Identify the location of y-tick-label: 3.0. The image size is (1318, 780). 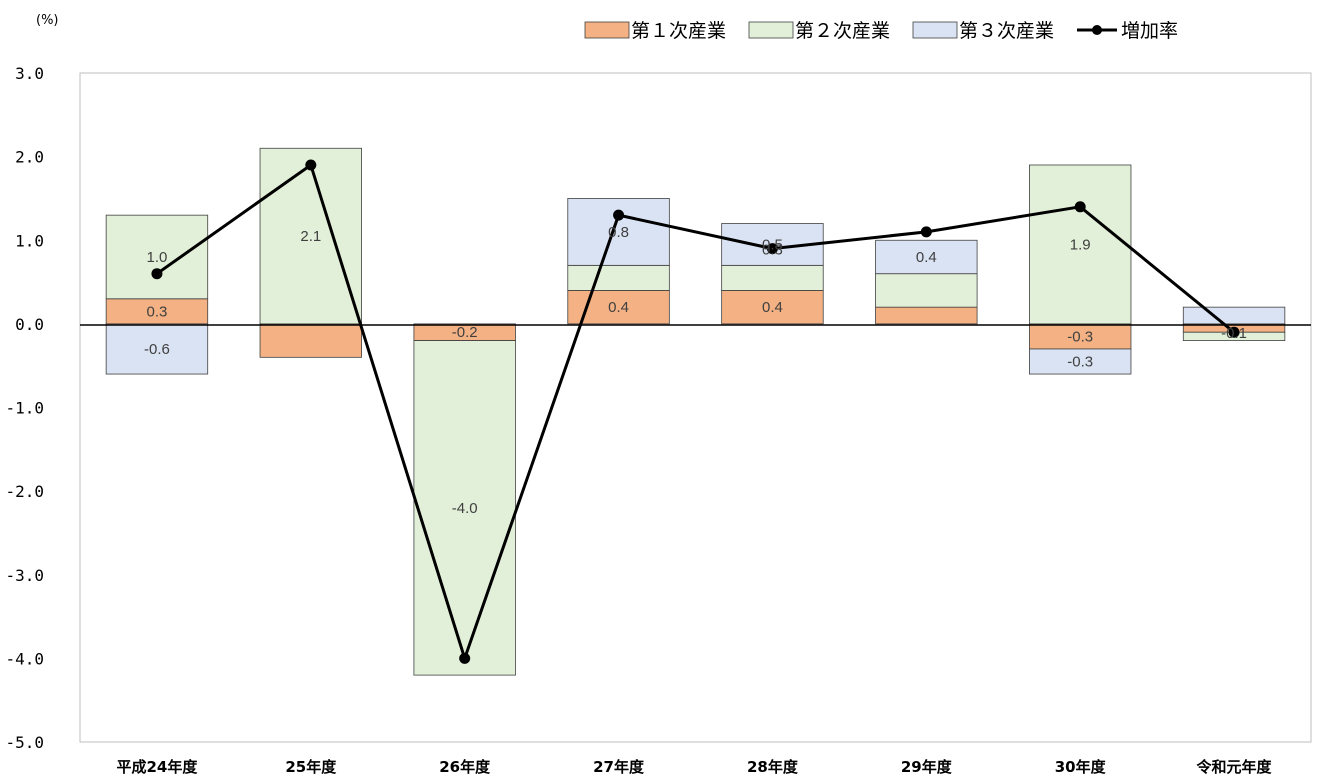
(29, 73).